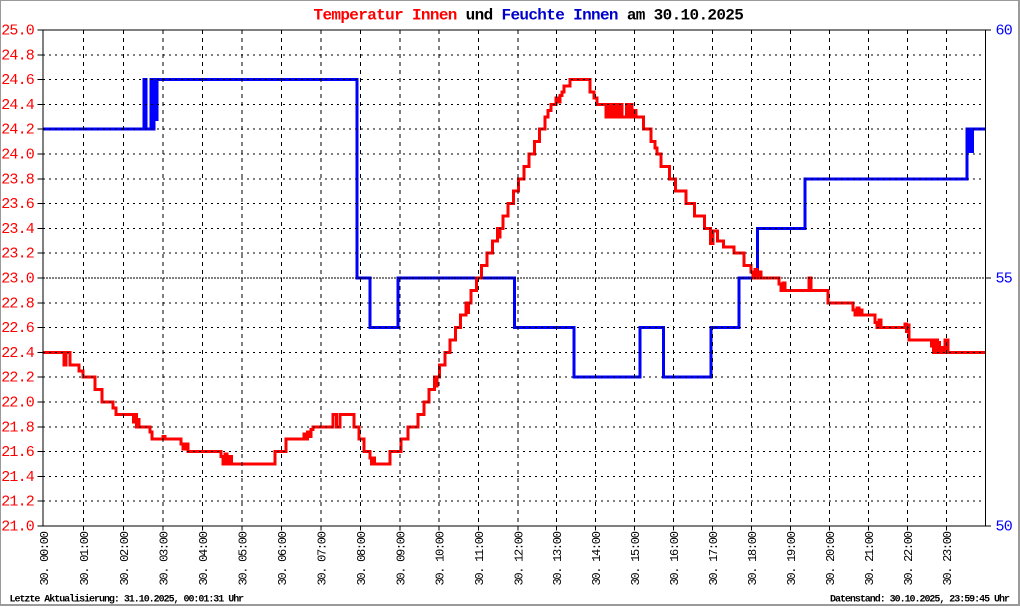 This screenshot has height=611, width=1020. I want to click on svg-text: 30. 07:00, so click(322, 558).